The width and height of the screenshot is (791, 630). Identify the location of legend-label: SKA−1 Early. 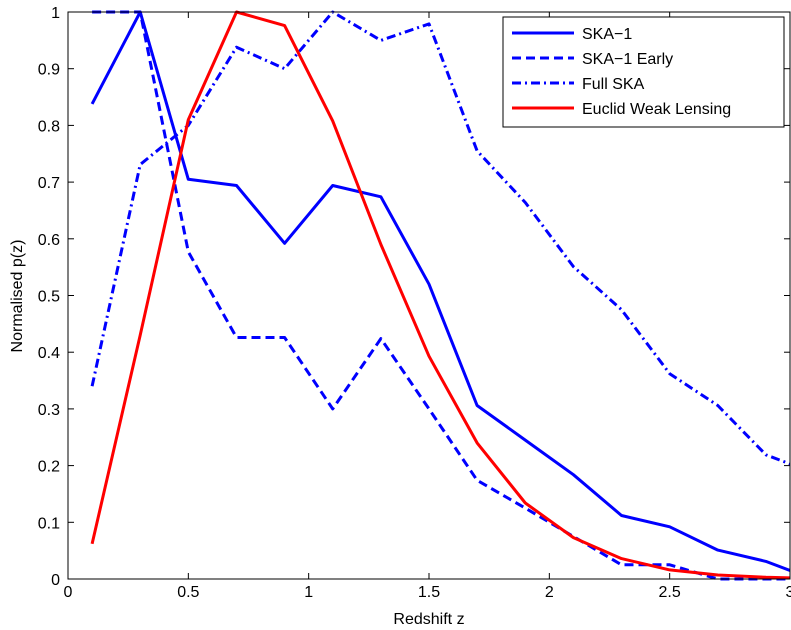
(627, 59).